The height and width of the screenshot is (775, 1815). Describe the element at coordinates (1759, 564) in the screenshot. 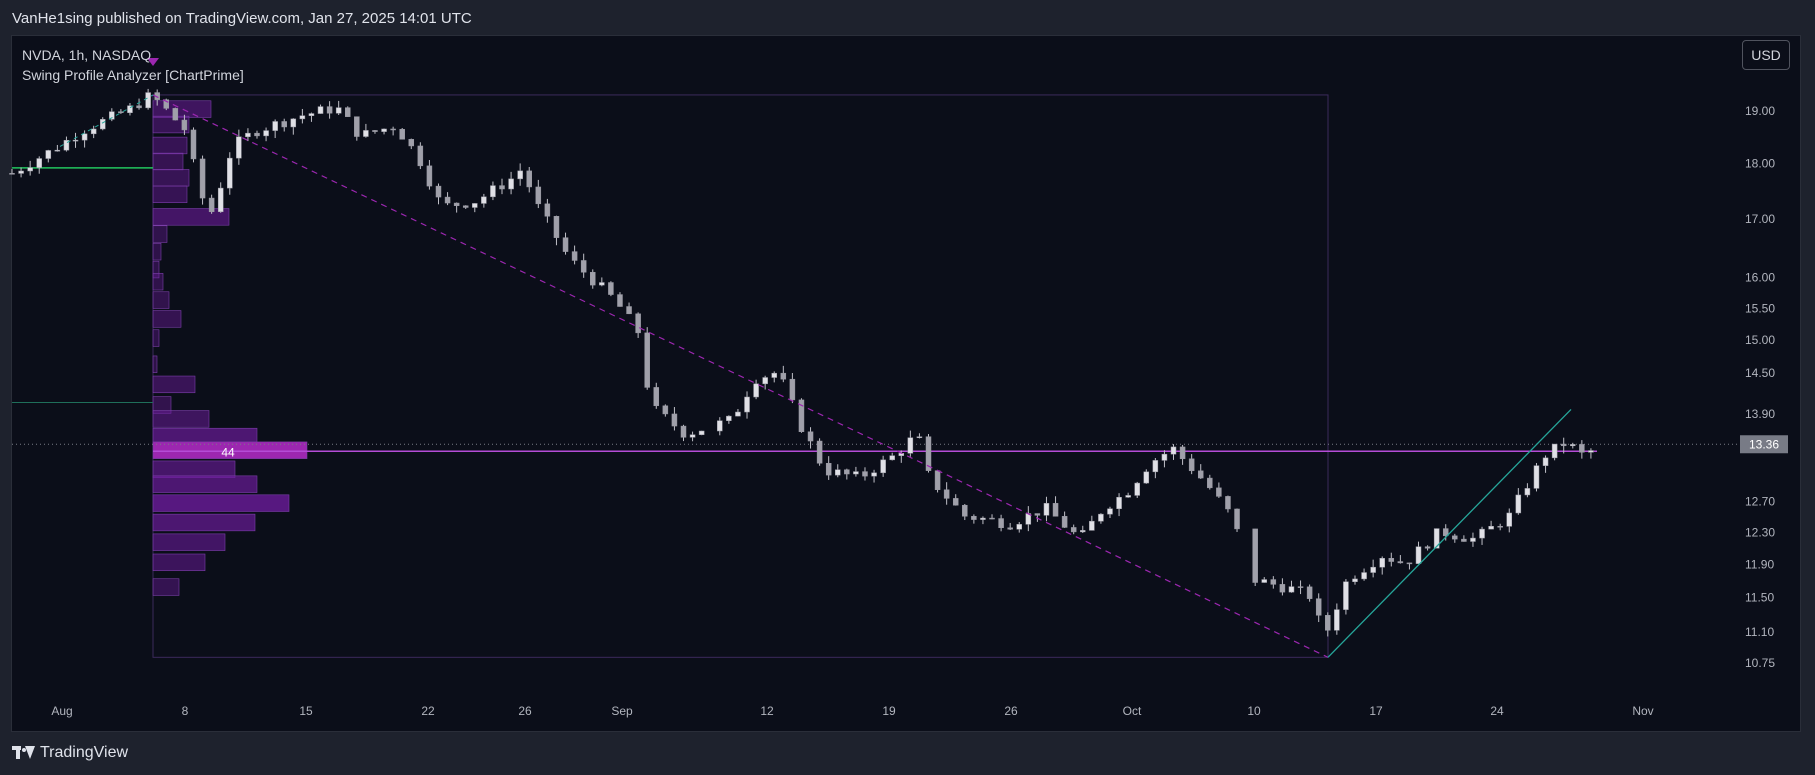

I see `price-tick-label: 11.90` at that location.